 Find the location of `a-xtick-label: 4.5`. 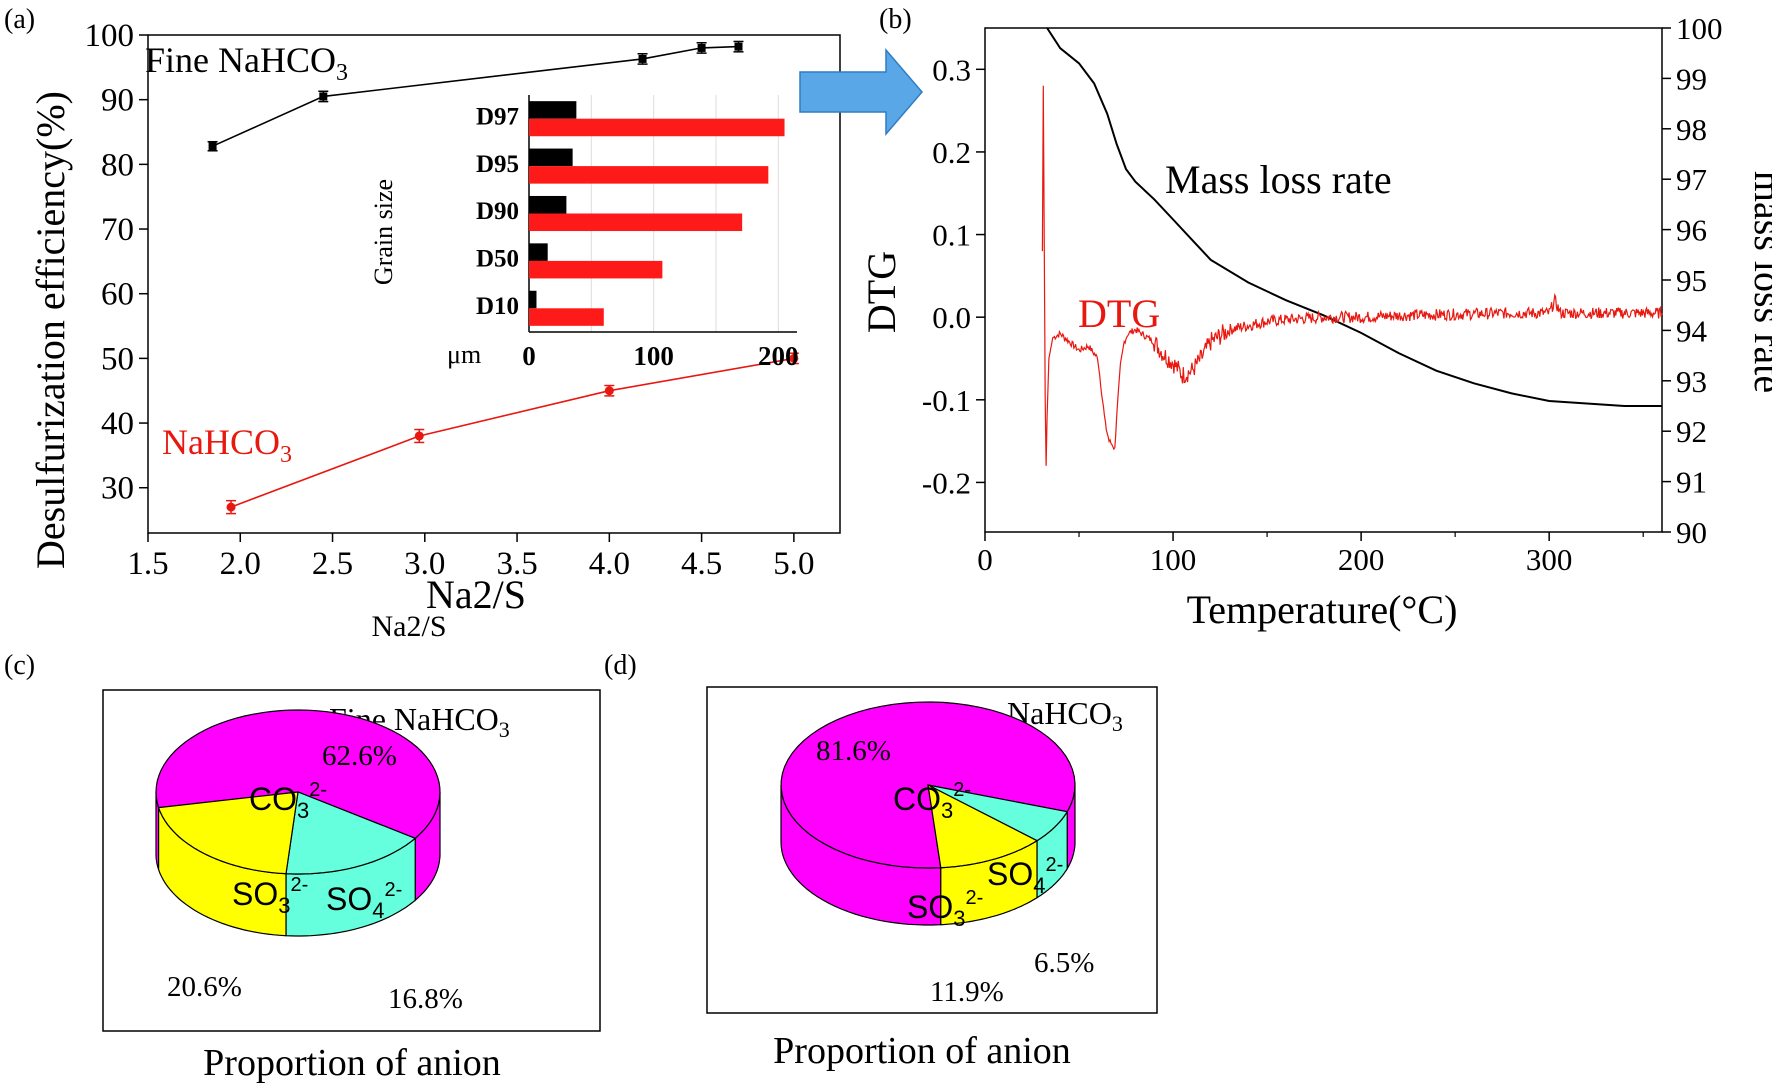

a-xtick-label: 4.5 is located at coordinates (701, 564).